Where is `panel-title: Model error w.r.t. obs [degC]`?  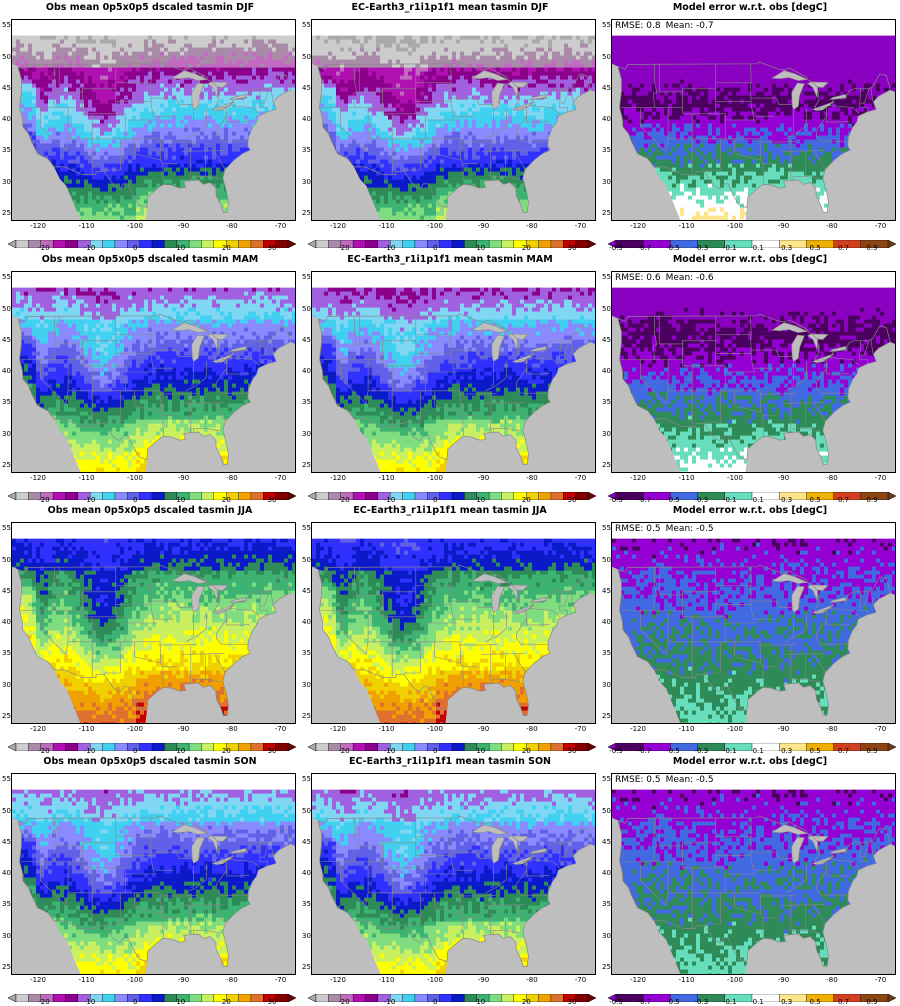
panel-title: Model error w.r.t. obs [degC] is located at coordinates (750, 259).